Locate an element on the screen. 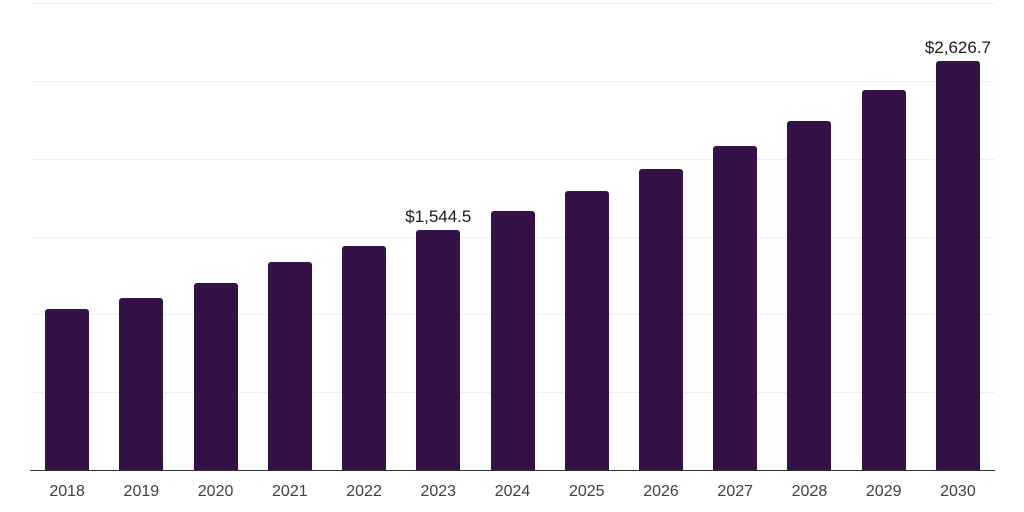 This screenshot has width=1024, height=512. bar-slot-2026 is located at coordinates (661, 236).